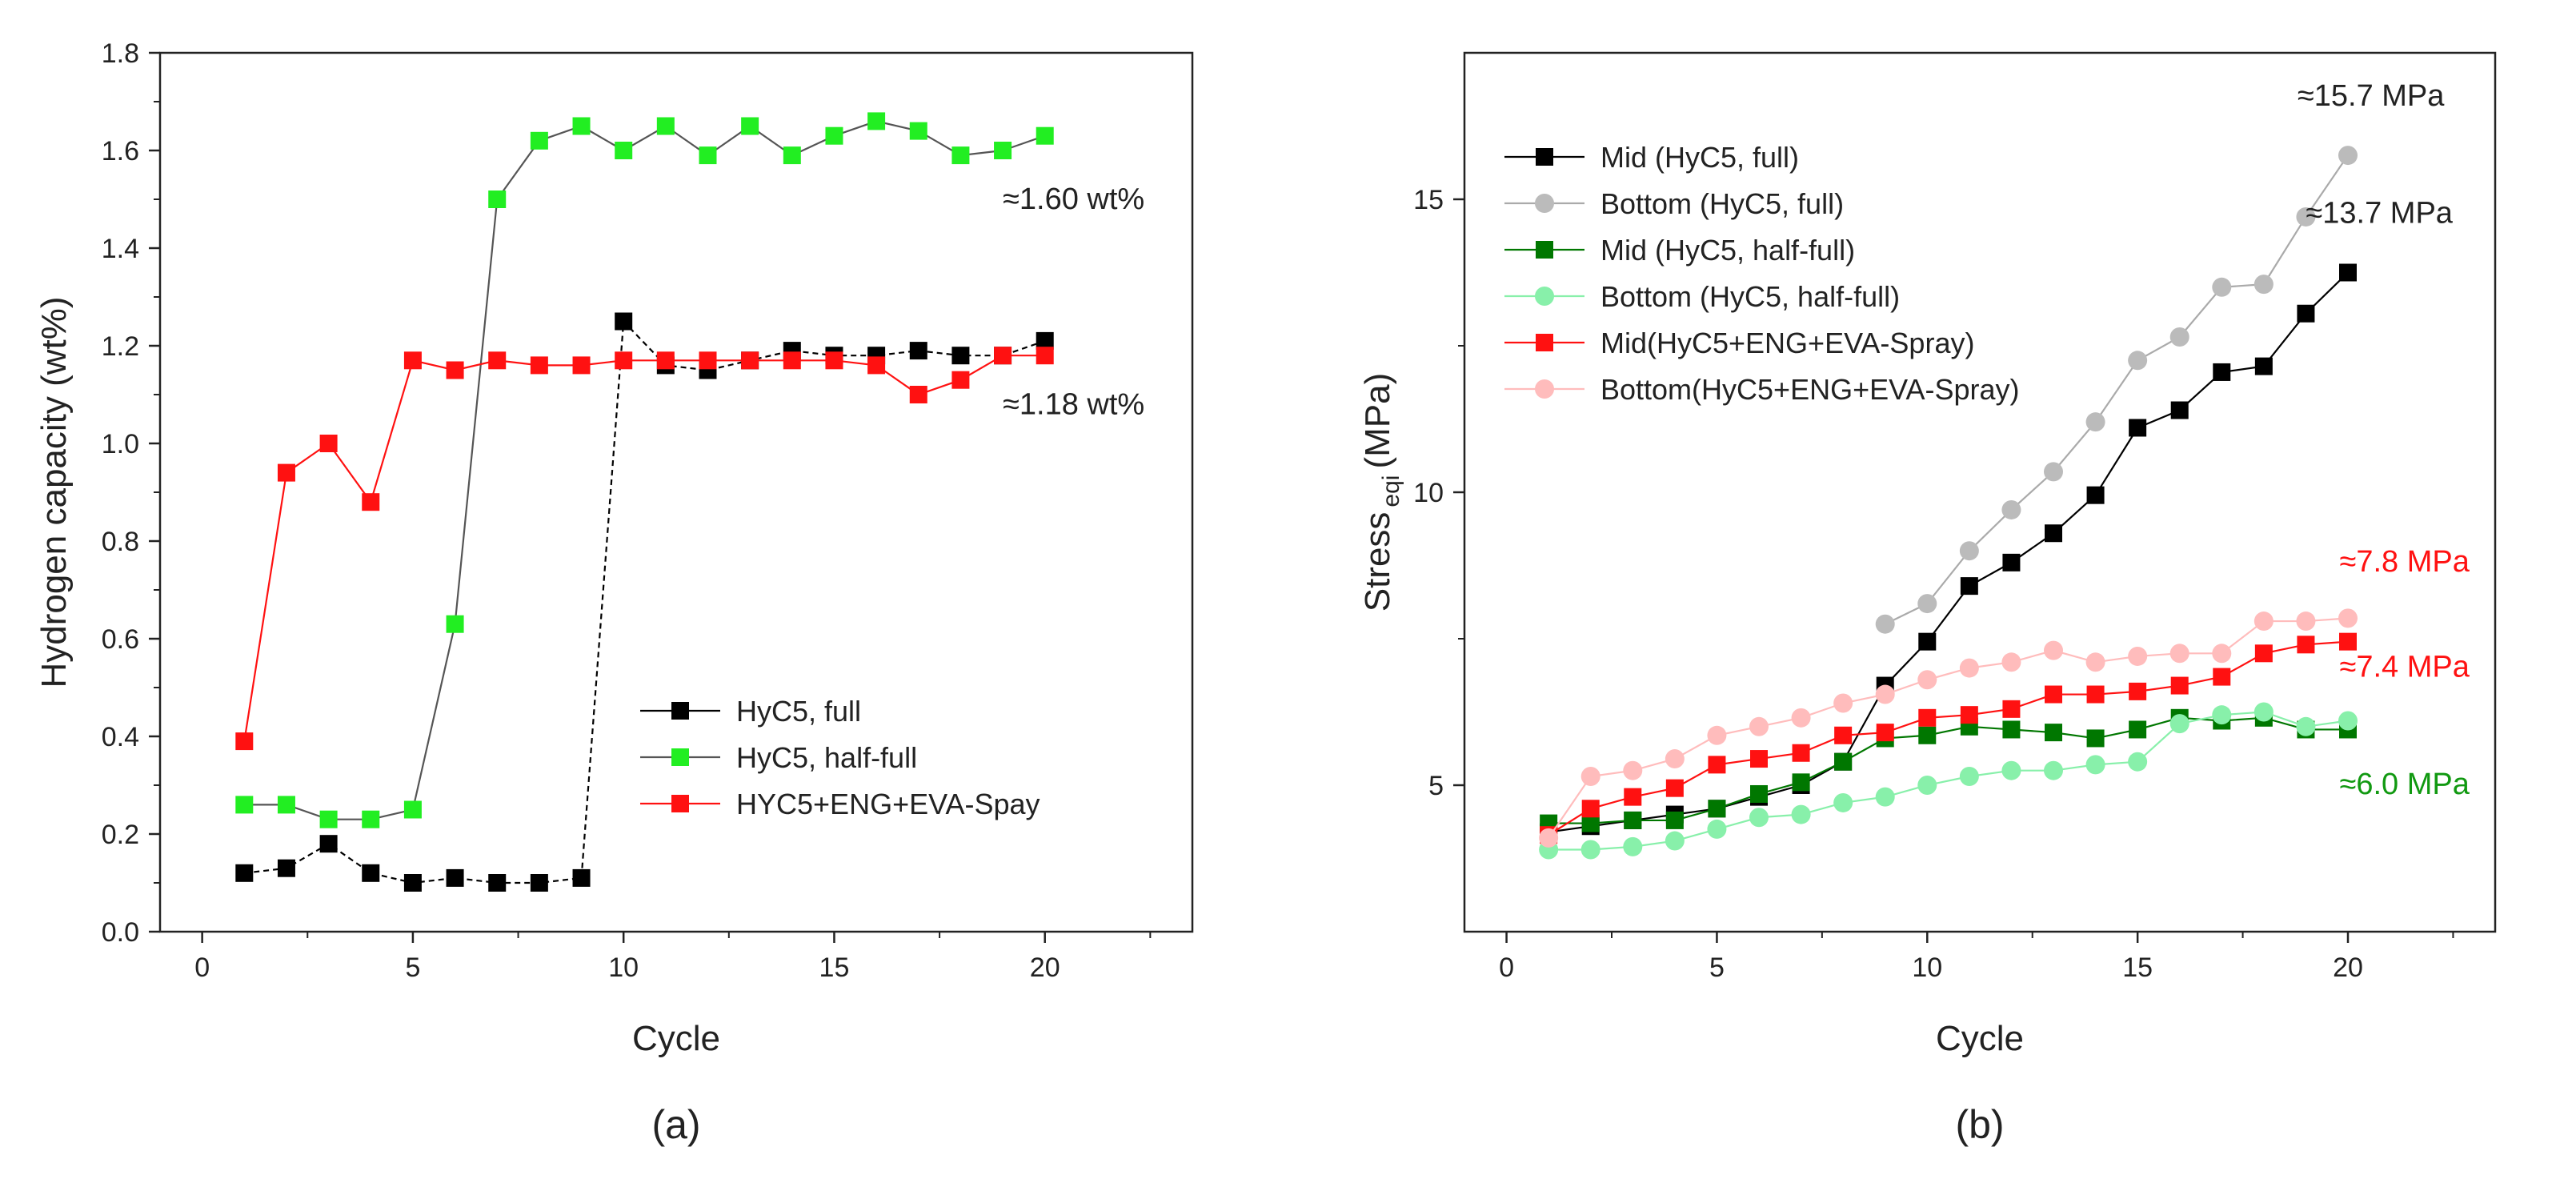  Describe the element at coordinates (1391, 491) in the screenshot. I see `y-axis-label-subscript: eqi` at that location.